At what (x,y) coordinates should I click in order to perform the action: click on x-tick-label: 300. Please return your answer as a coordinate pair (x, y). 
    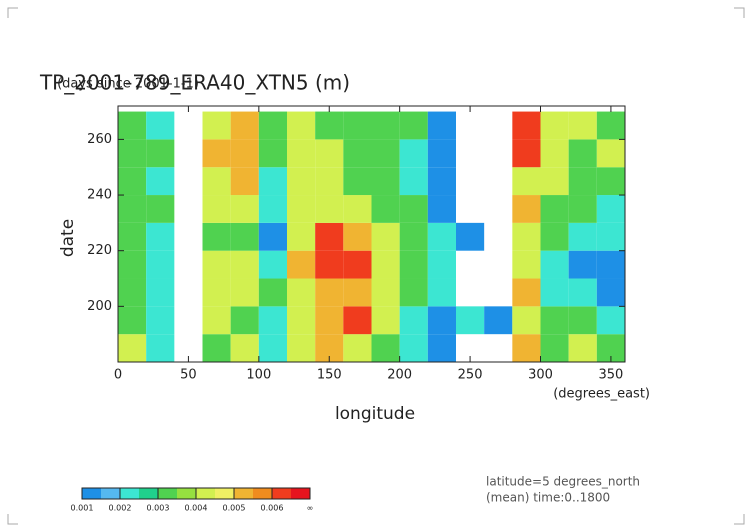
    Looking at the image, I should click on (540, 375).